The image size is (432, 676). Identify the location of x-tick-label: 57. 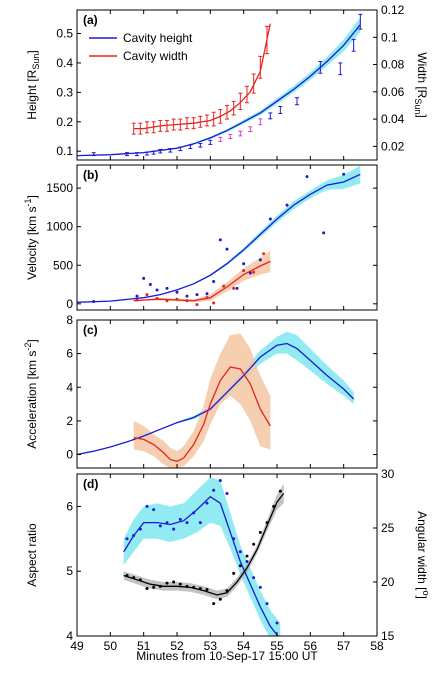
(344, 646).